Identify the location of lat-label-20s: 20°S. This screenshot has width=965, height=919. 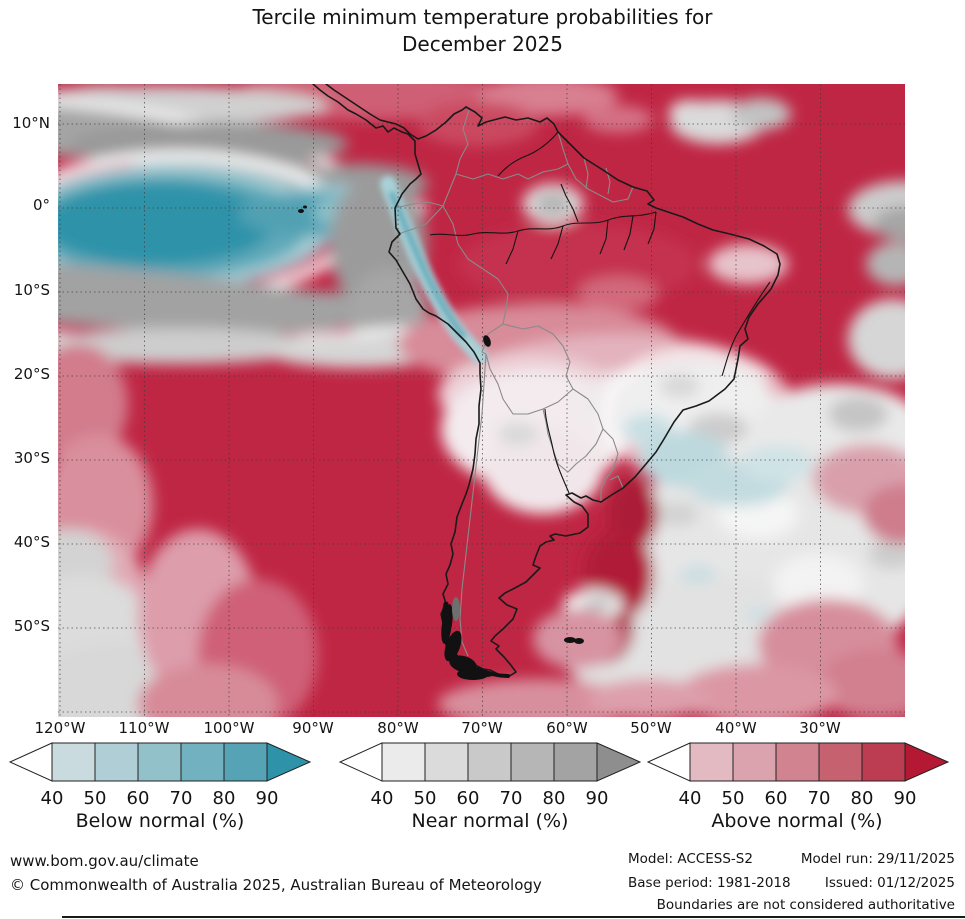
(31, 374).